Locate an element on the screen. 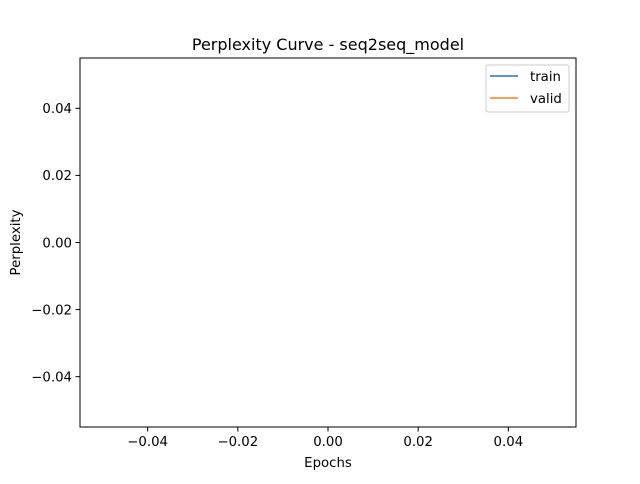 The height and width of the screenshot is (484, 640). x-tick-label: 0.04 is located at coordinates (509, 442).